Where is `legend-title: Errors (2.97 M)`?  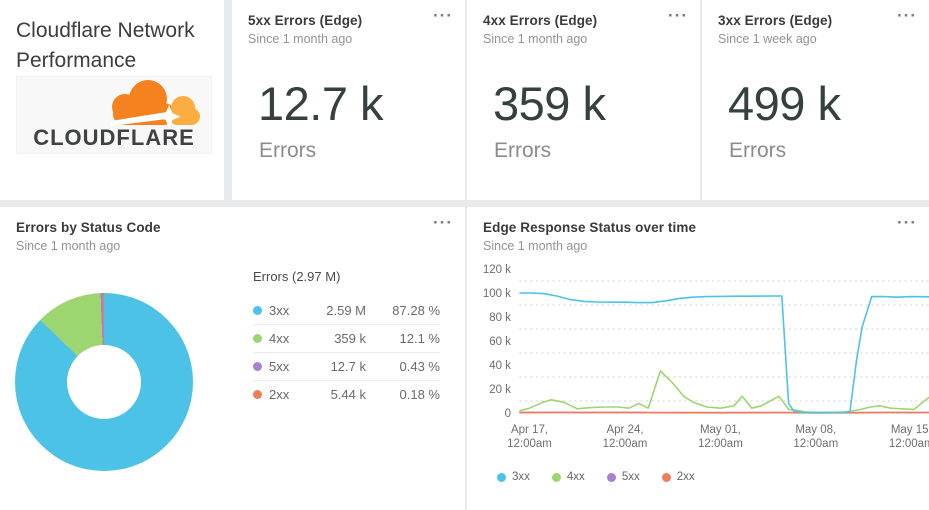 legend-title: Errors (2.97 M) is located at coordinates (297, 276).